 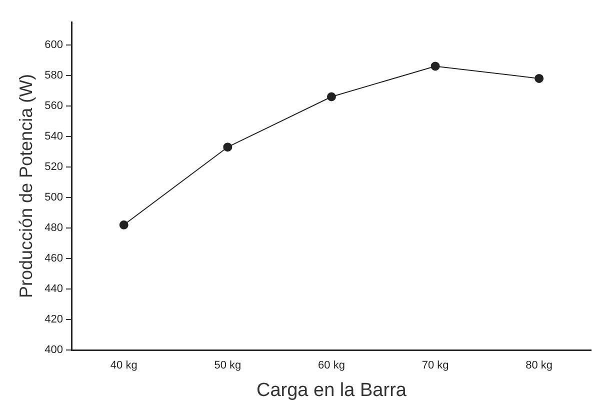 What do you see at coordinates (435, 366) in the screenshot?
I see `x-tick-label: 70 kg` at bounding box center [435, 366].